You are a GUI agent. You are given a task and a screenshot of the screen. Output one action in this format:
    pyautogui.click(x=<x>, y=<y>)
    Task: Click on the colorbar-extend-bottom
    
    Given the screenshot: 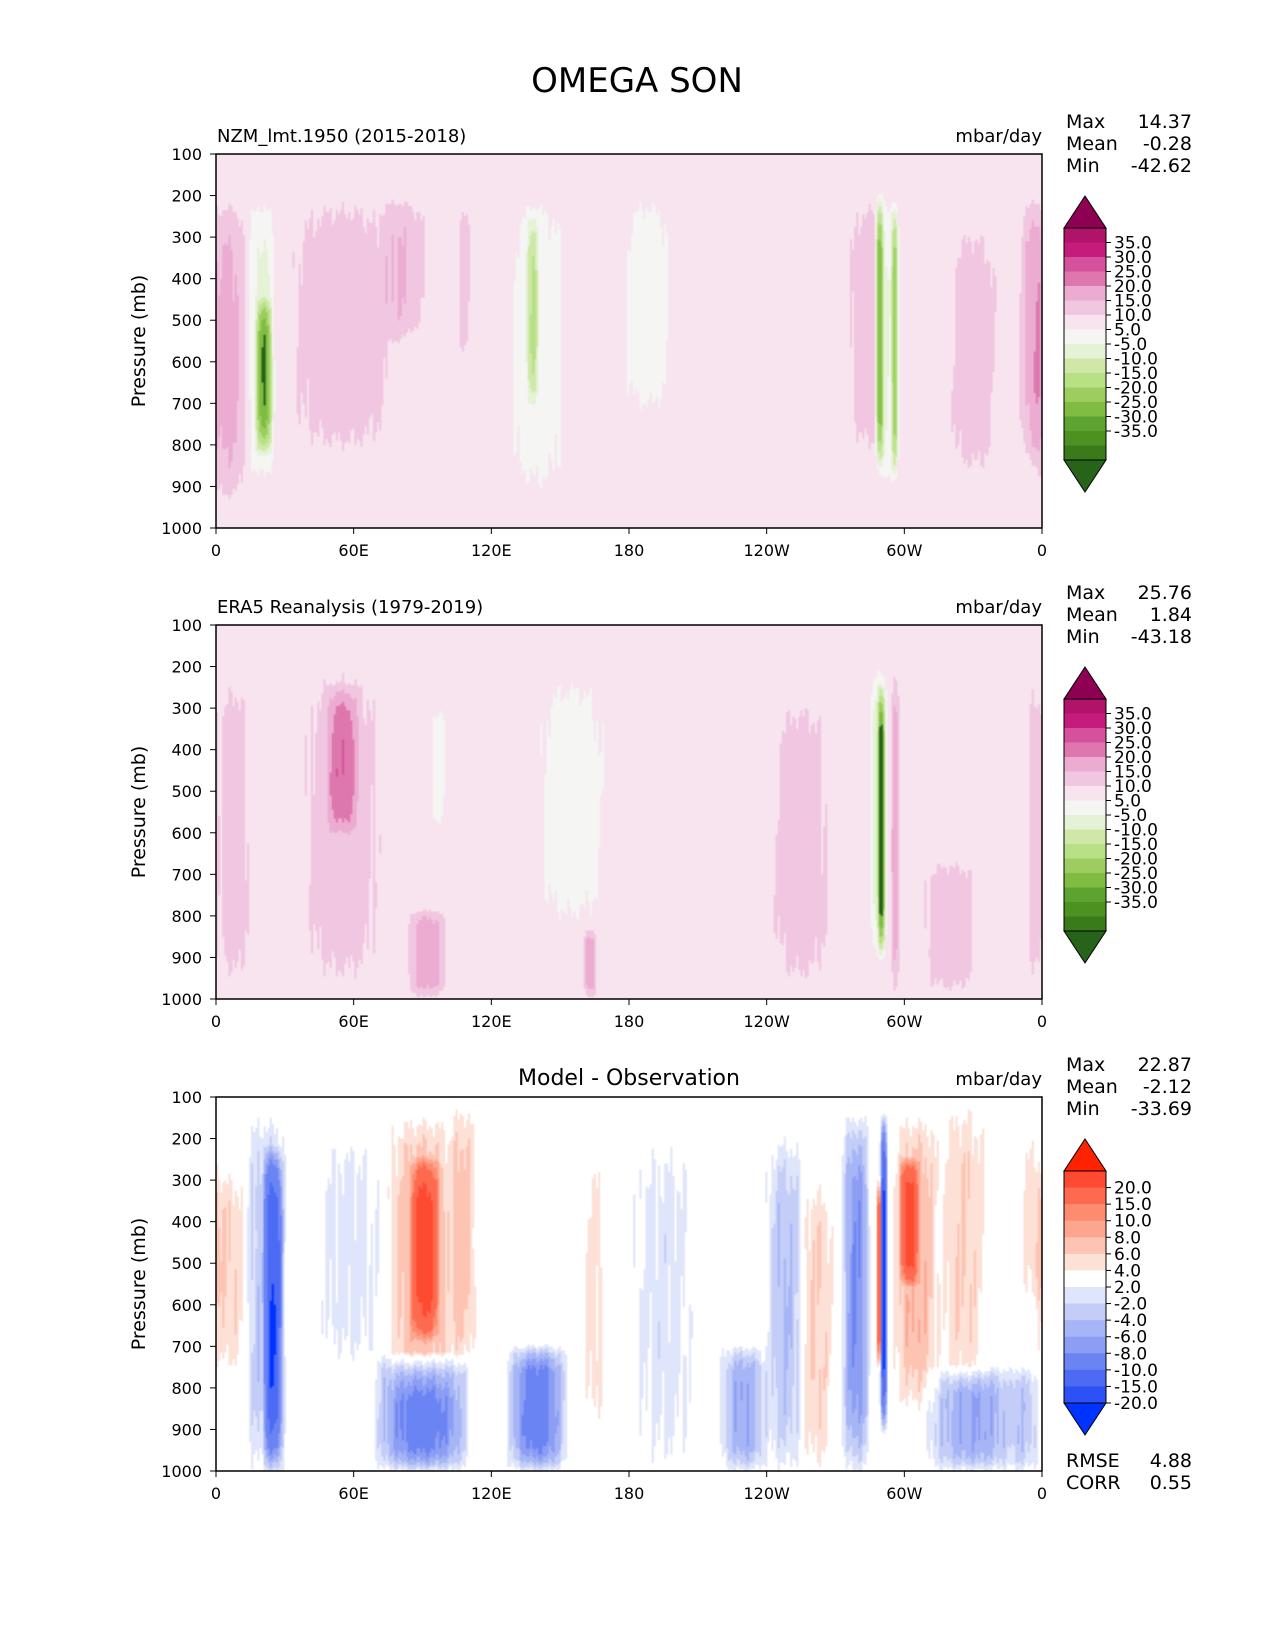 What is the action you would take?
    pyautogui.click(x=1085, y=947)
    